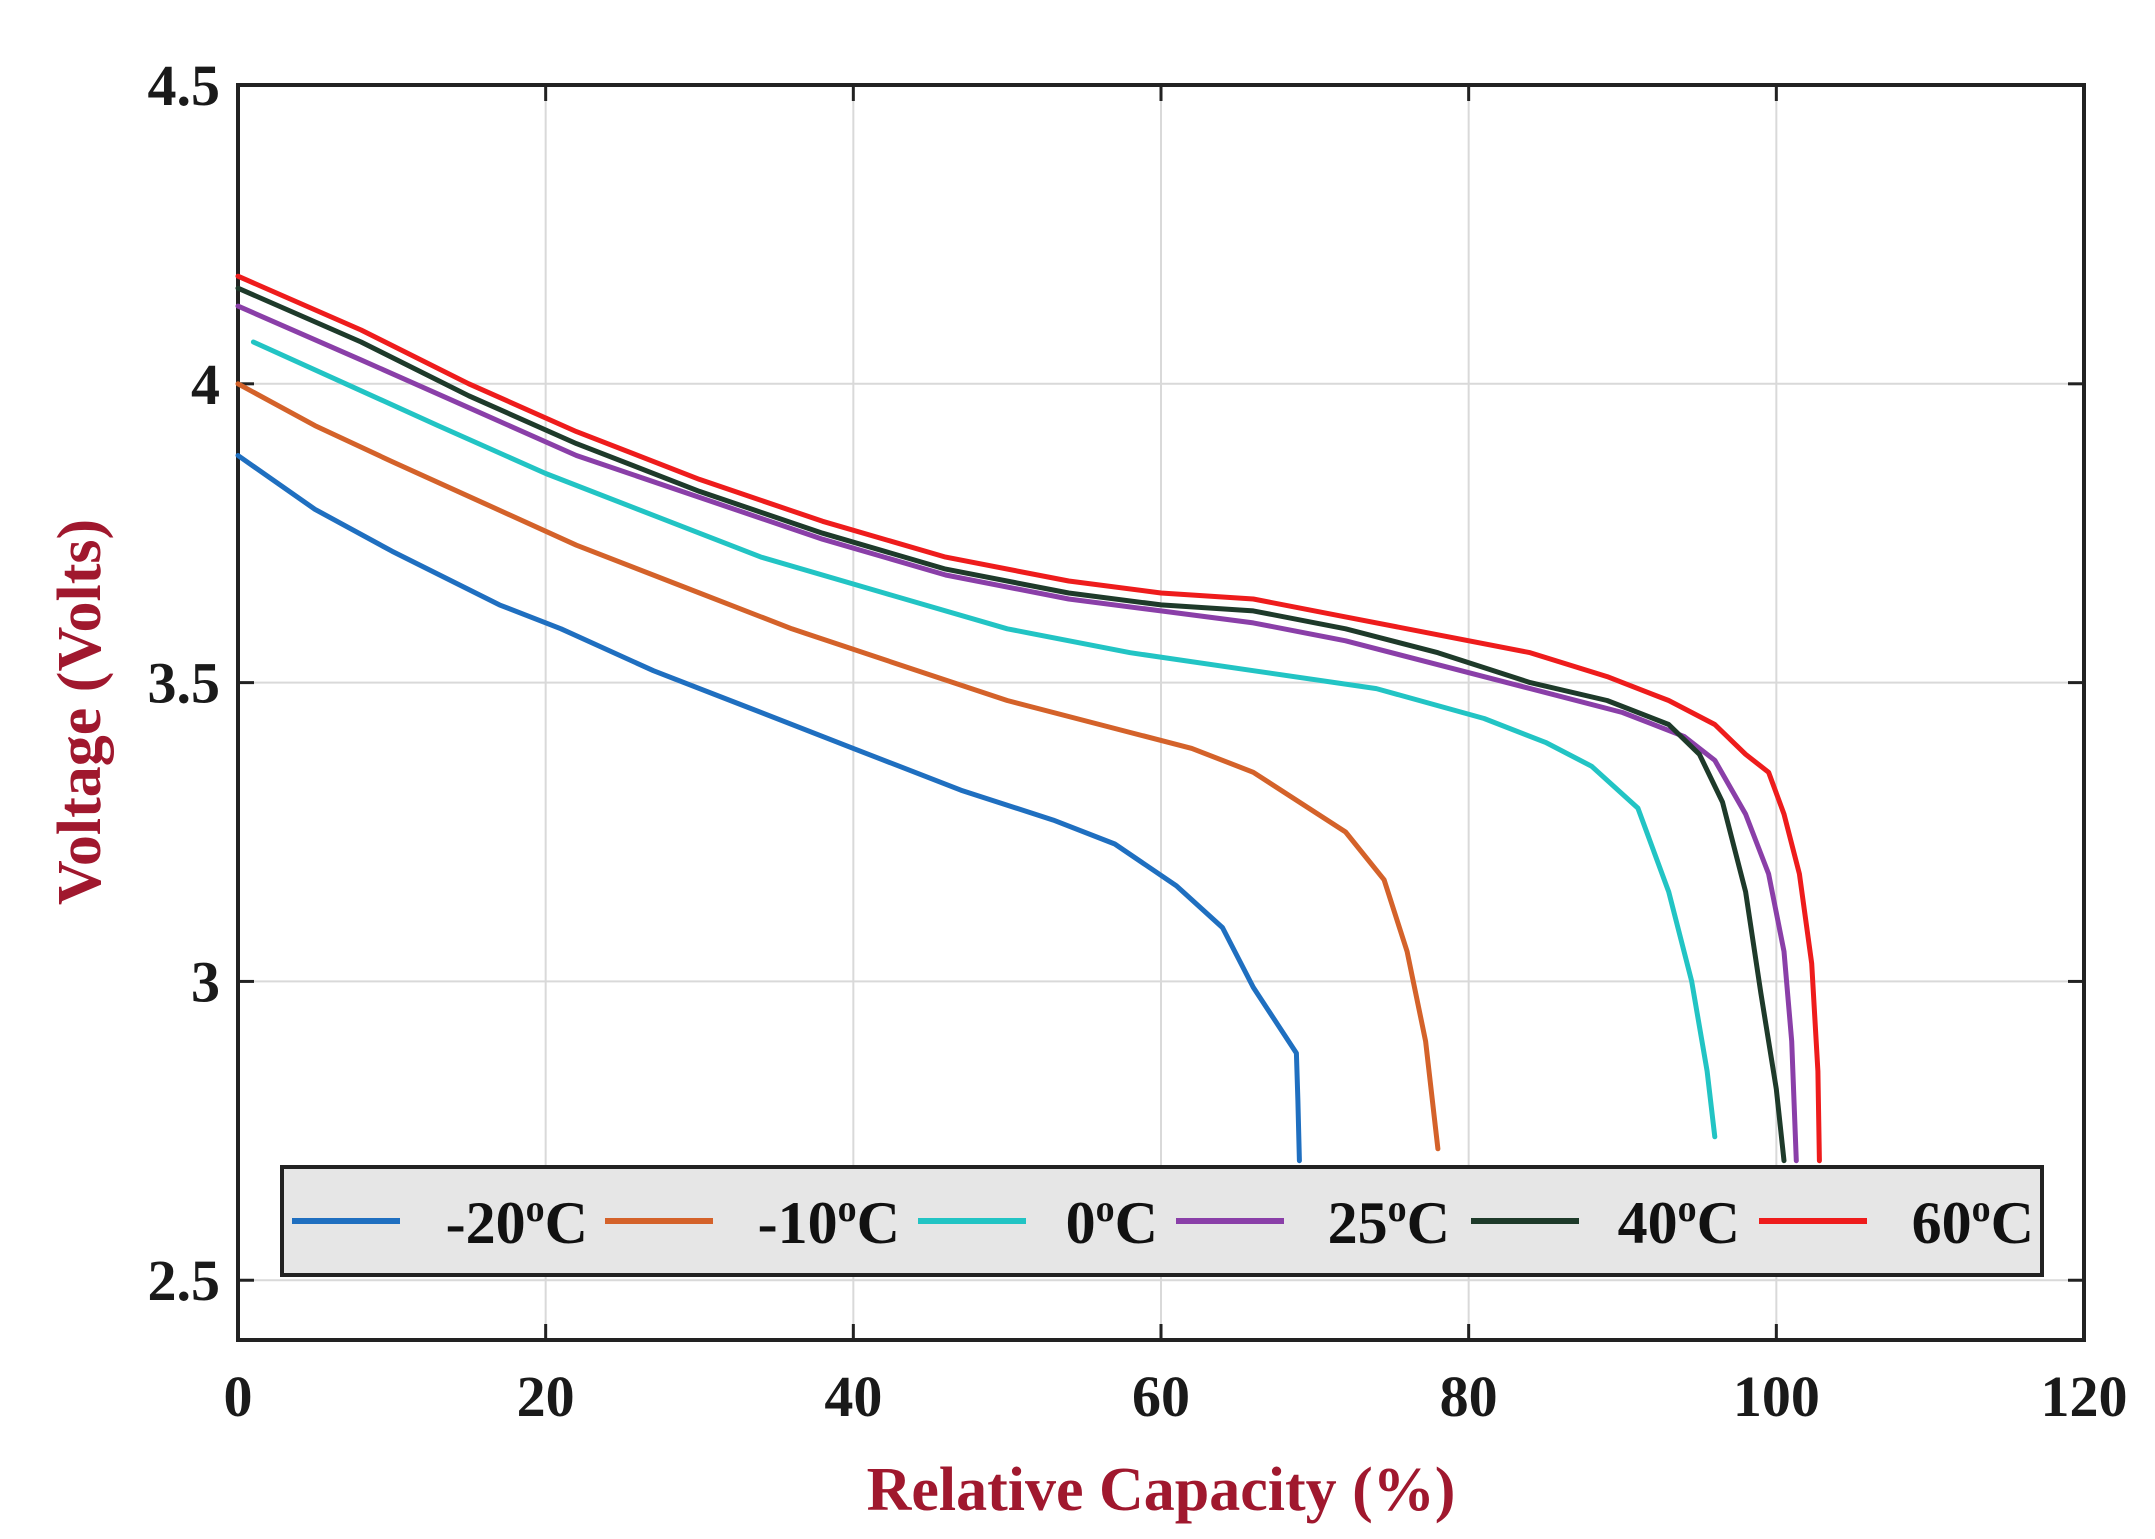 The image size is (2155, 1539). I want to click on x-tick-label: 100, so click(1776, 1396).